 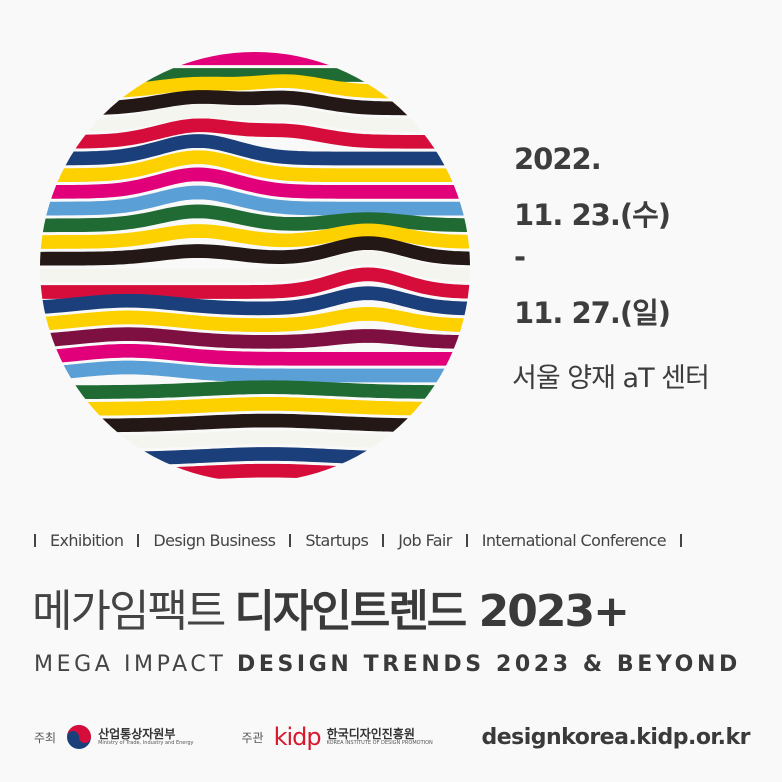 I want to click on event-year: 2022., so click(x=558, y=159).